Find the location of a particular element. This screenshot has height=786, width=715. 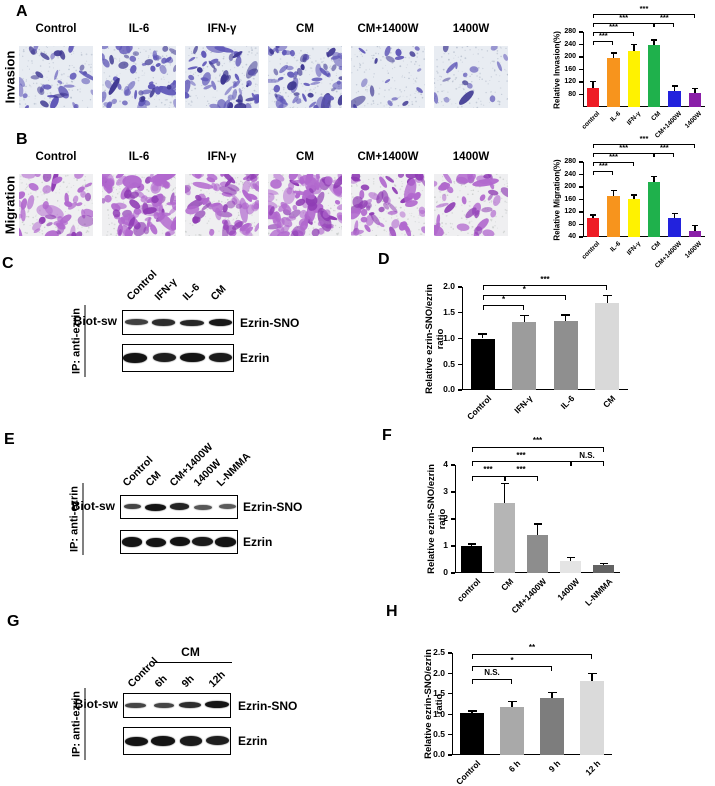

invasion-micrograph-cm+1400w is located at coordinates (388, 77).